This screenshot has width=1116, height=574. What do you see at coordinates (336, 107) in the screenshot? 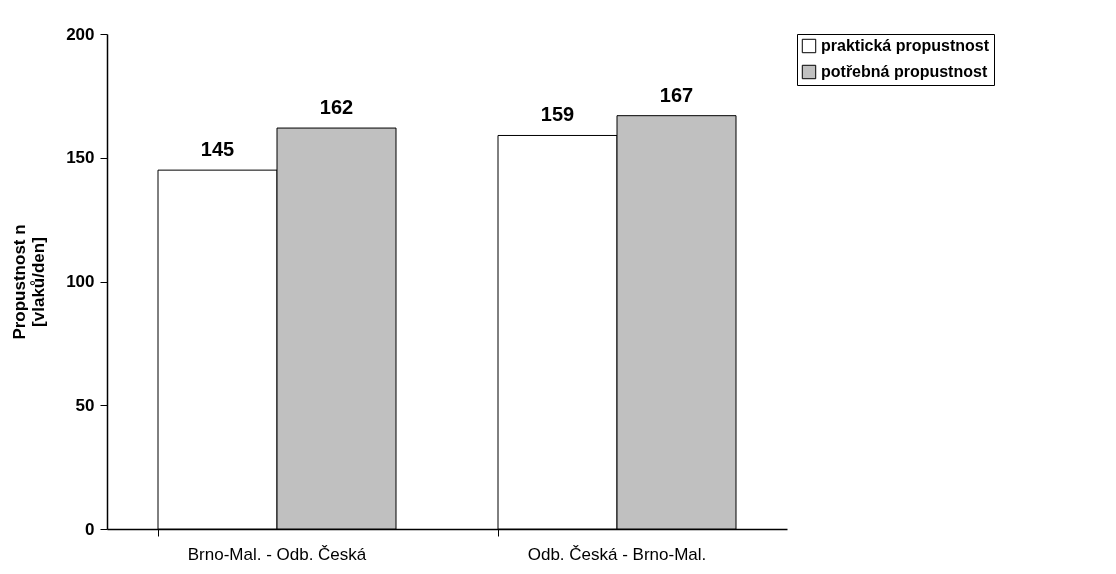
I see `data-label: 162` at bounding box center [336, 107].